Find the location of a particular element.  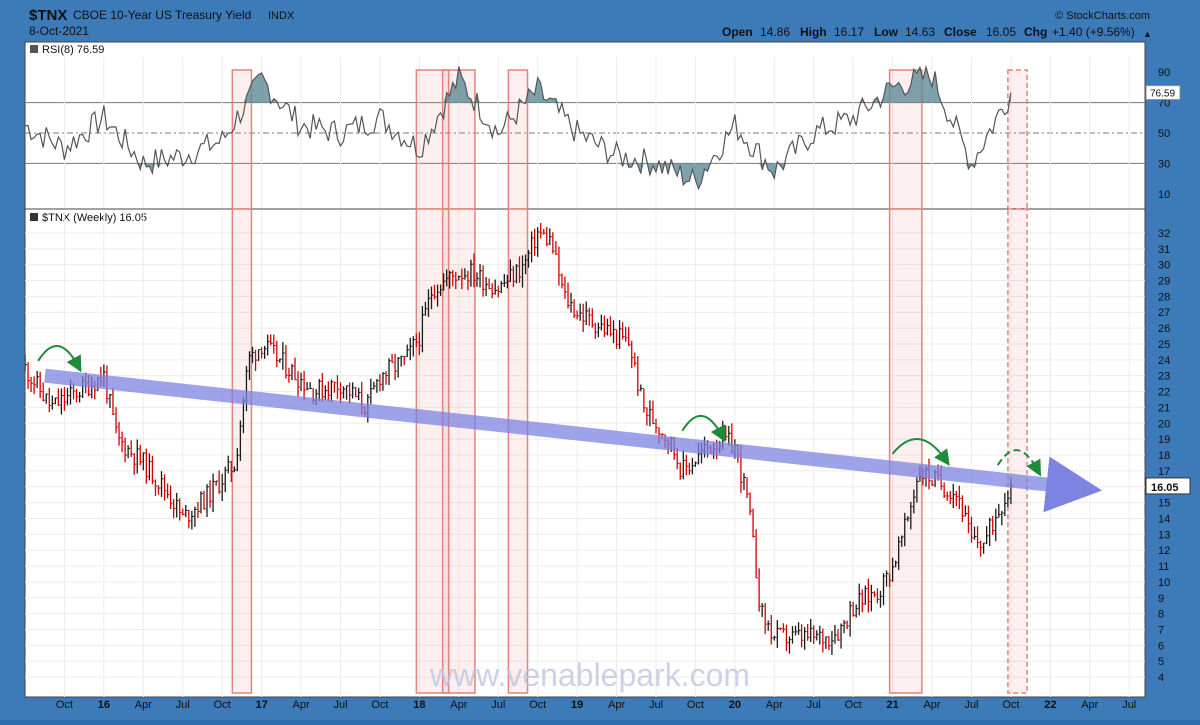

price-tick-label: 21 is located at coordinates (1164, 408).